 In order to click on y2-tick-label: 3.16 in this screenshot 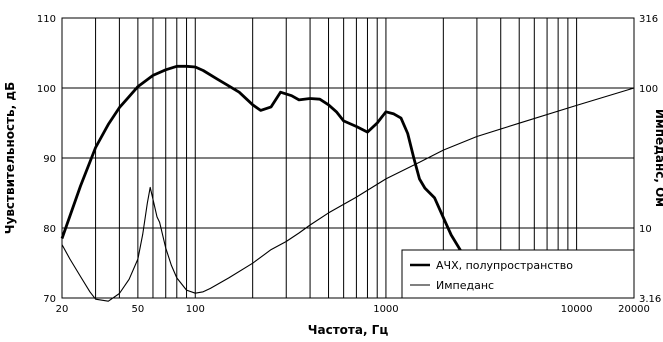, I will do `click(650, 299)`.